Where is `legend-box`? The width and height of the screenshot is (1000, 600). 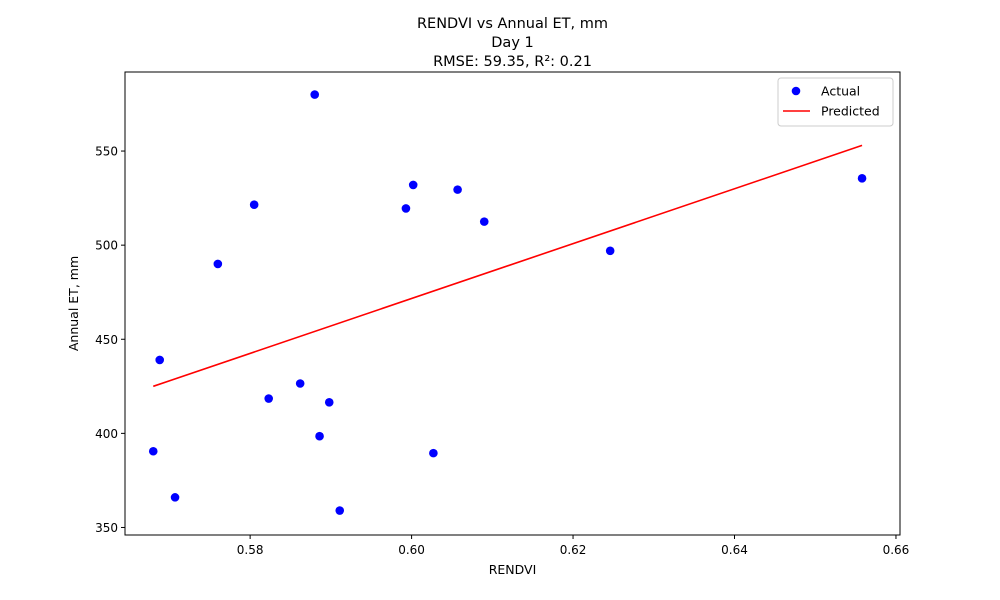
legend-box is located at coordinates (835, 102).